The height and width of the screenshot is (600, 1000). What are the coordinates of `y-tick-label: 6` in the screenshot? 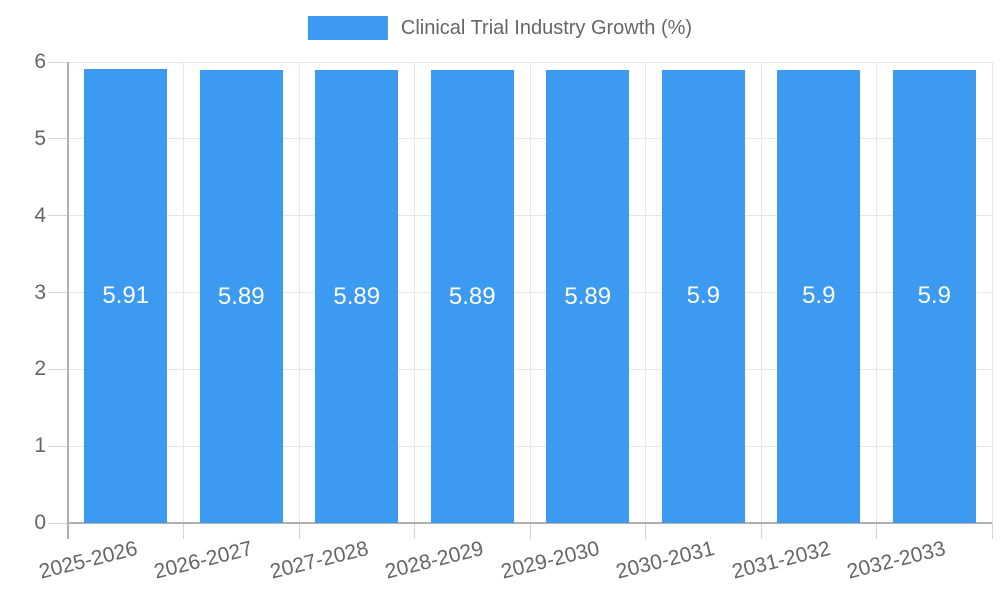 It's located at (40, 61).